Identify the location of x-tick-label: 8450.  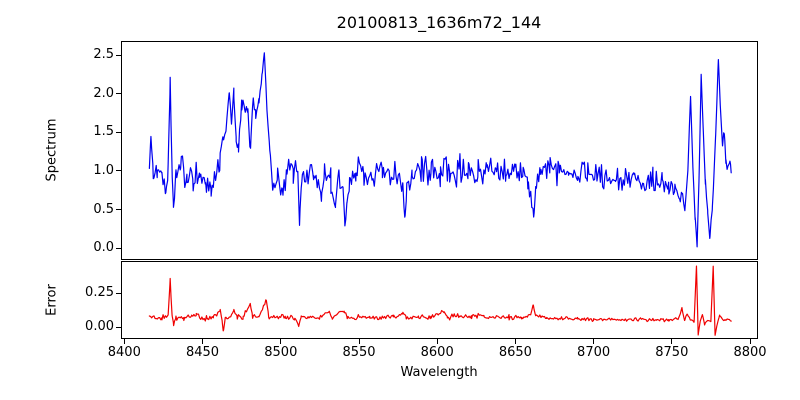
(202, 352).